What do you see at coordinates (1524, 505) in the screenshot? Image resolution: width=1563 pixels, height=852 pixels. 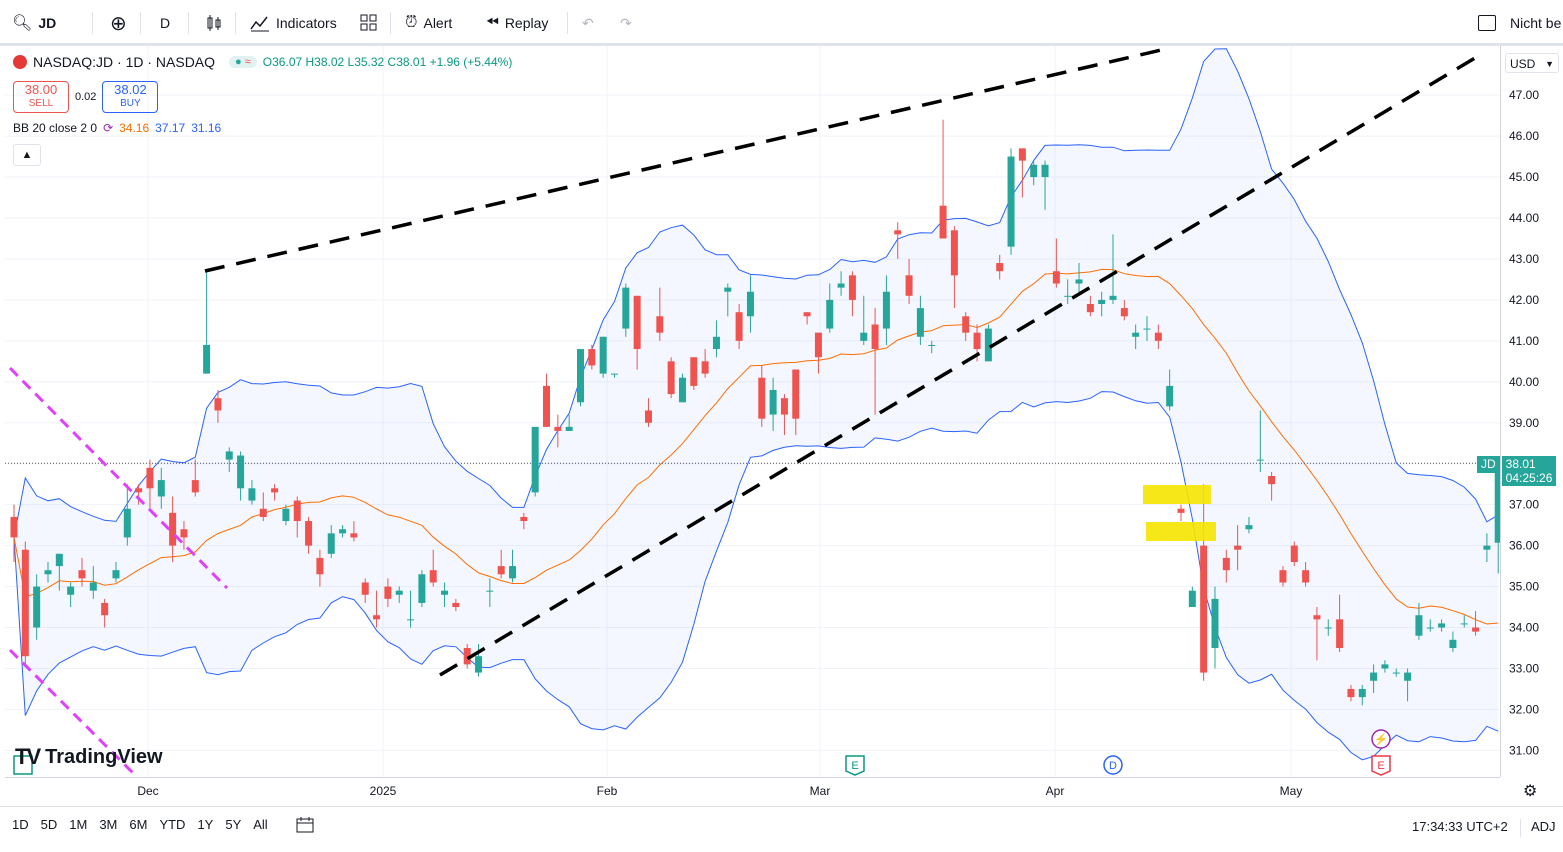 I see `y-tick-label: 37.00` at bounding box center [1524, 505].